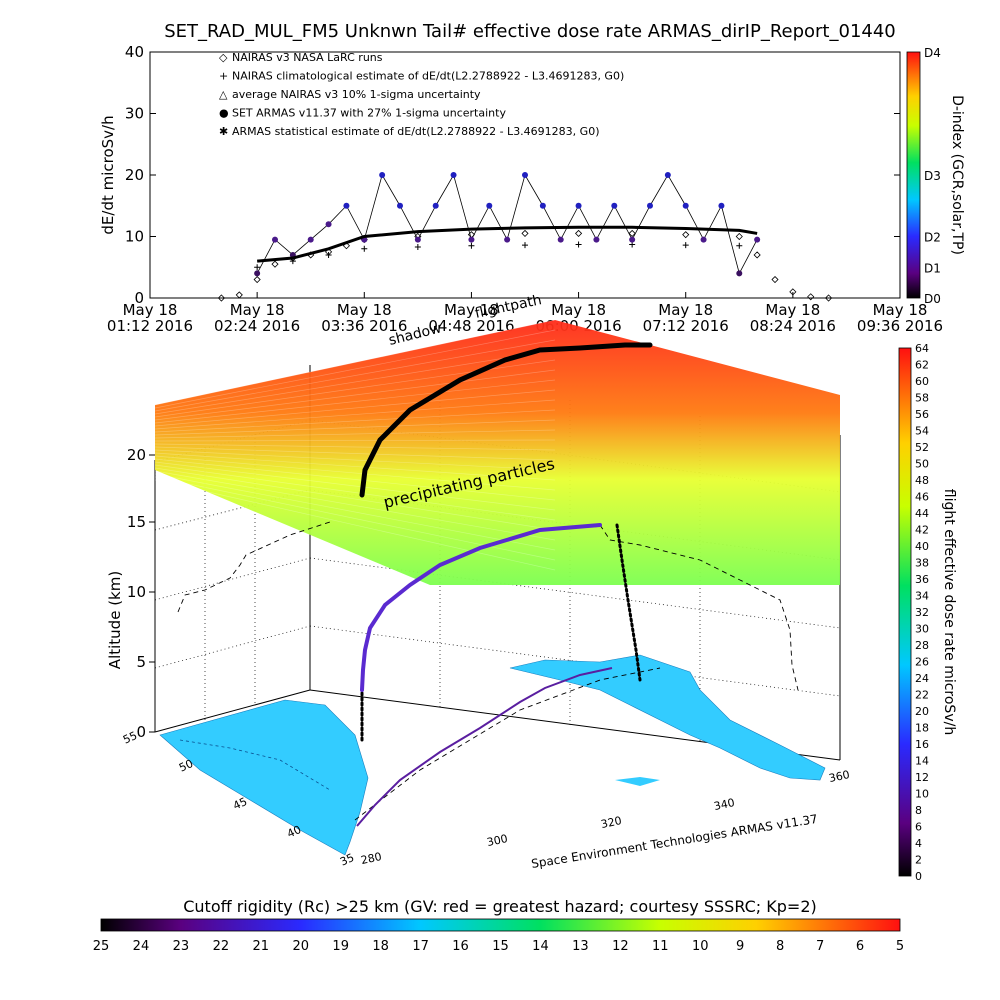 This screenshot has height=1000, width=1000. I want to click on dose-tick-label: 26, so click(922, 662).